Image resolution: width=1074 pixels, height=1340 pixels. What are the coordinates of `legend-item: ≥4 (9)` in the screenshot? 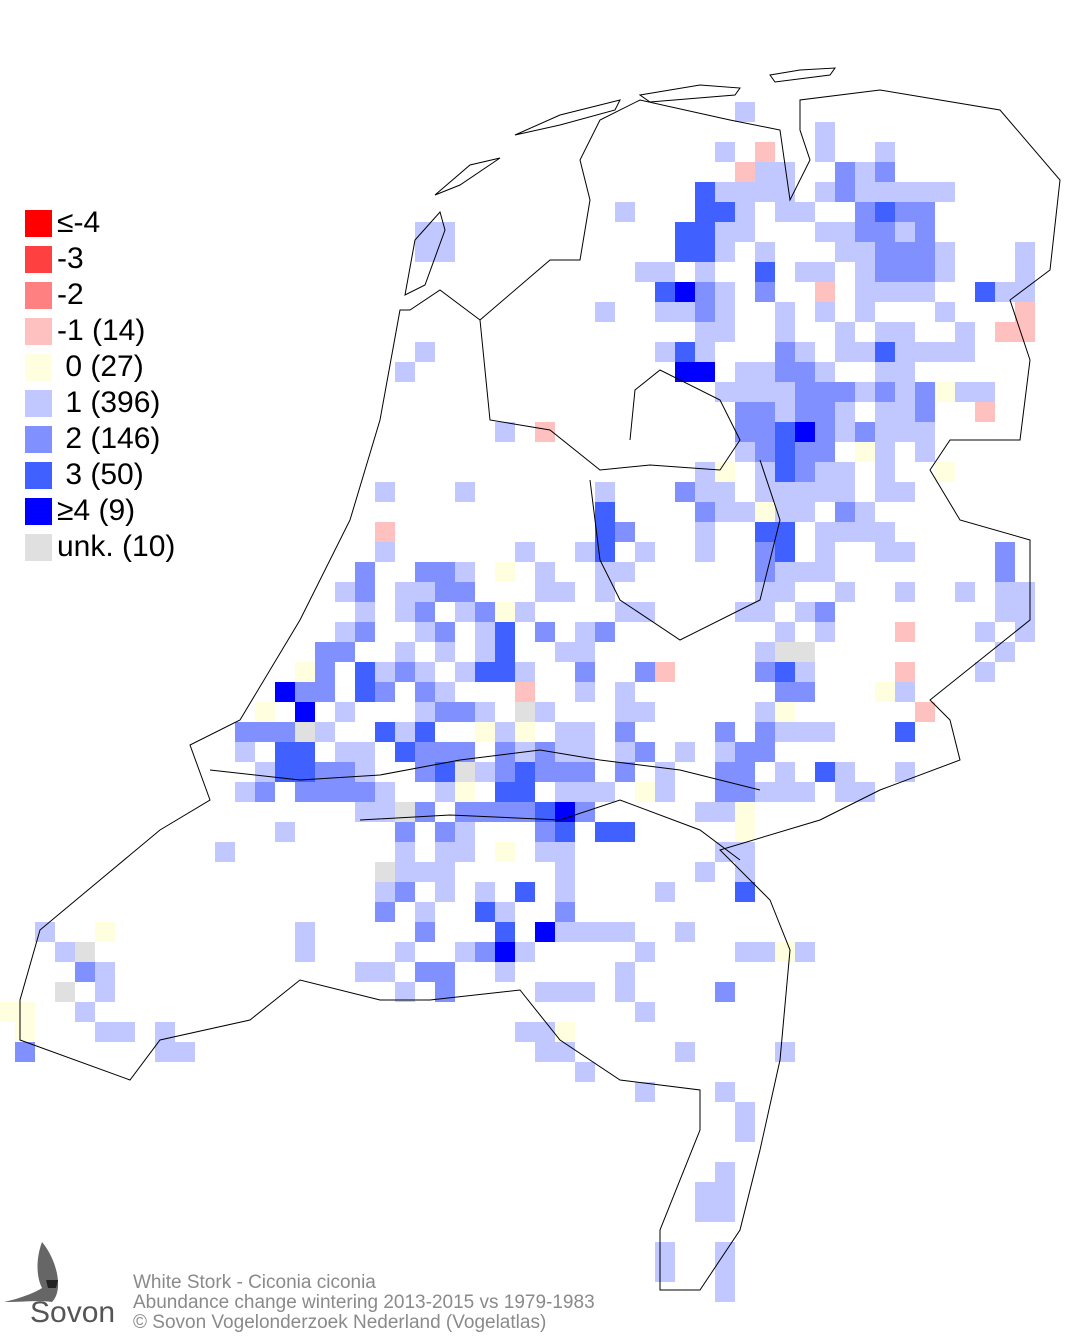 It's located at (100, 511).